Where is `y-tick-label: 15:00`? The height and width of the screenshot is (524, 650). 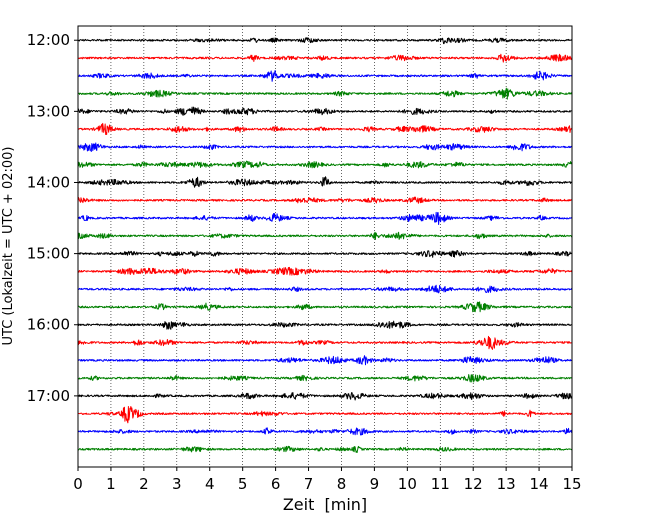 y-tick-label: 15:00 is located at coordinates (48, 254).